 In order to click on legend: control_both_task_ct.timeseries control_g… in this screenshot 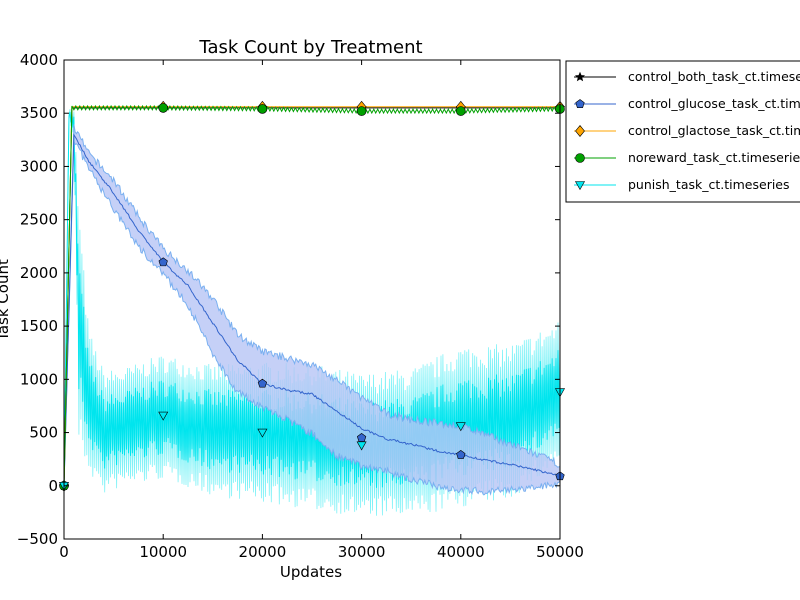, I will do `click(682, 131)`.